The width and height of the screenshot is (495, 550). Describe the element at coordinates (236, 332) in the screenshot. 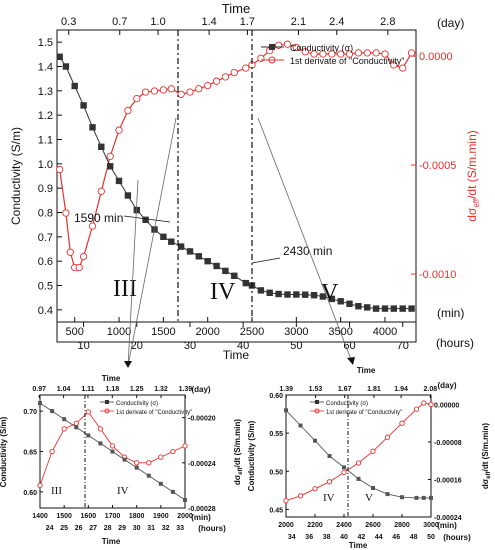

I see `main-hours-frame` at that location.